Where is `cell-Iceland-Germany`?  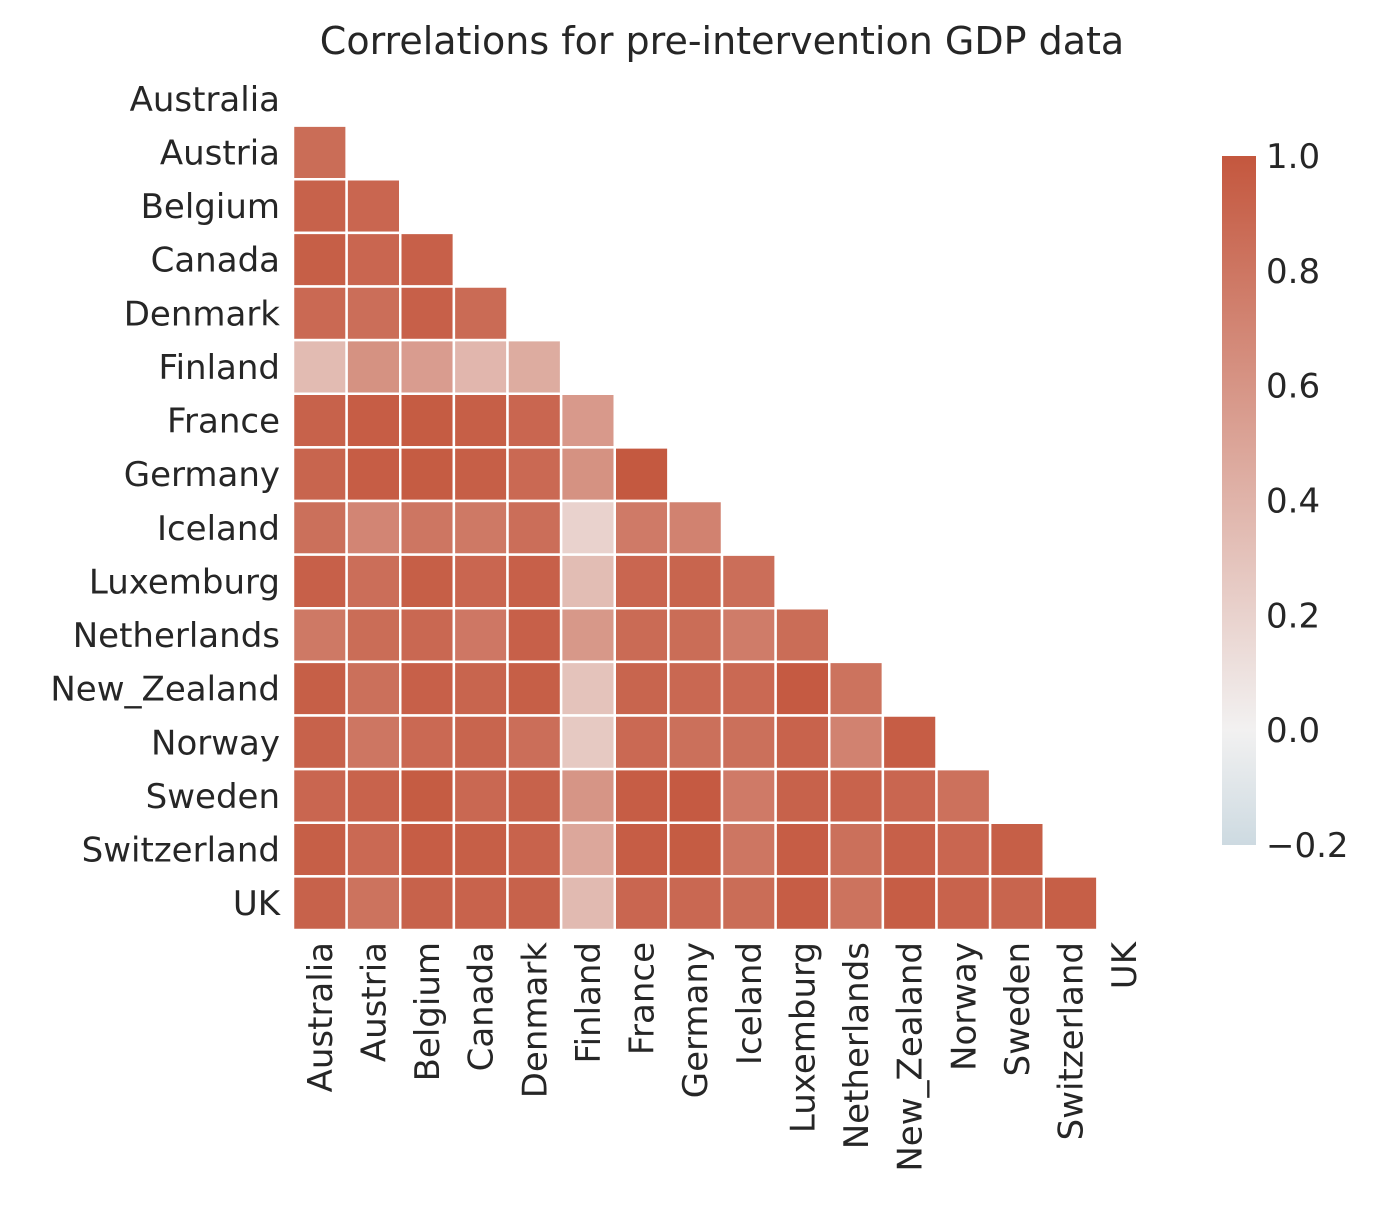 cell-Iceland-Germany is located at coordinates (695, 527).